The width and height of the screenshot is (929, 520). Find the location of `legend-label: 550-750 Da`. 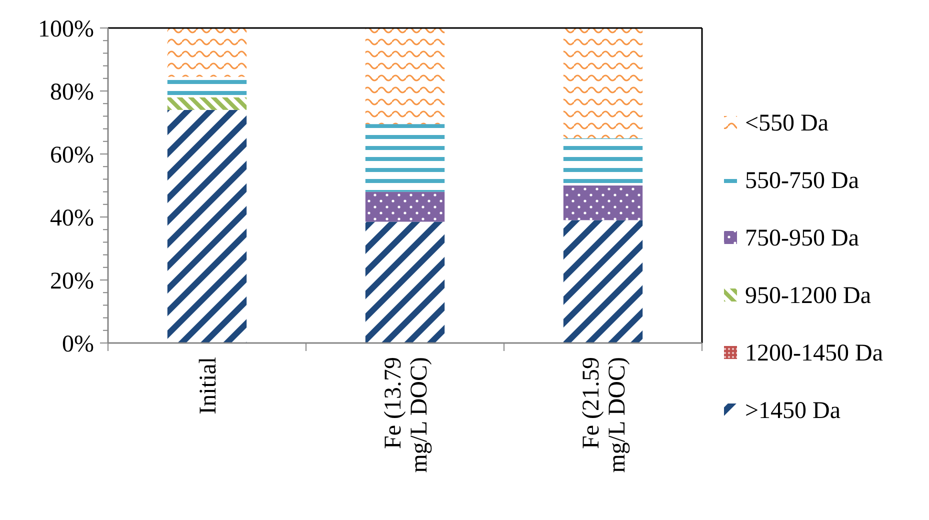

legend-label: 550-750 Da is located at coordinates (802, 181).